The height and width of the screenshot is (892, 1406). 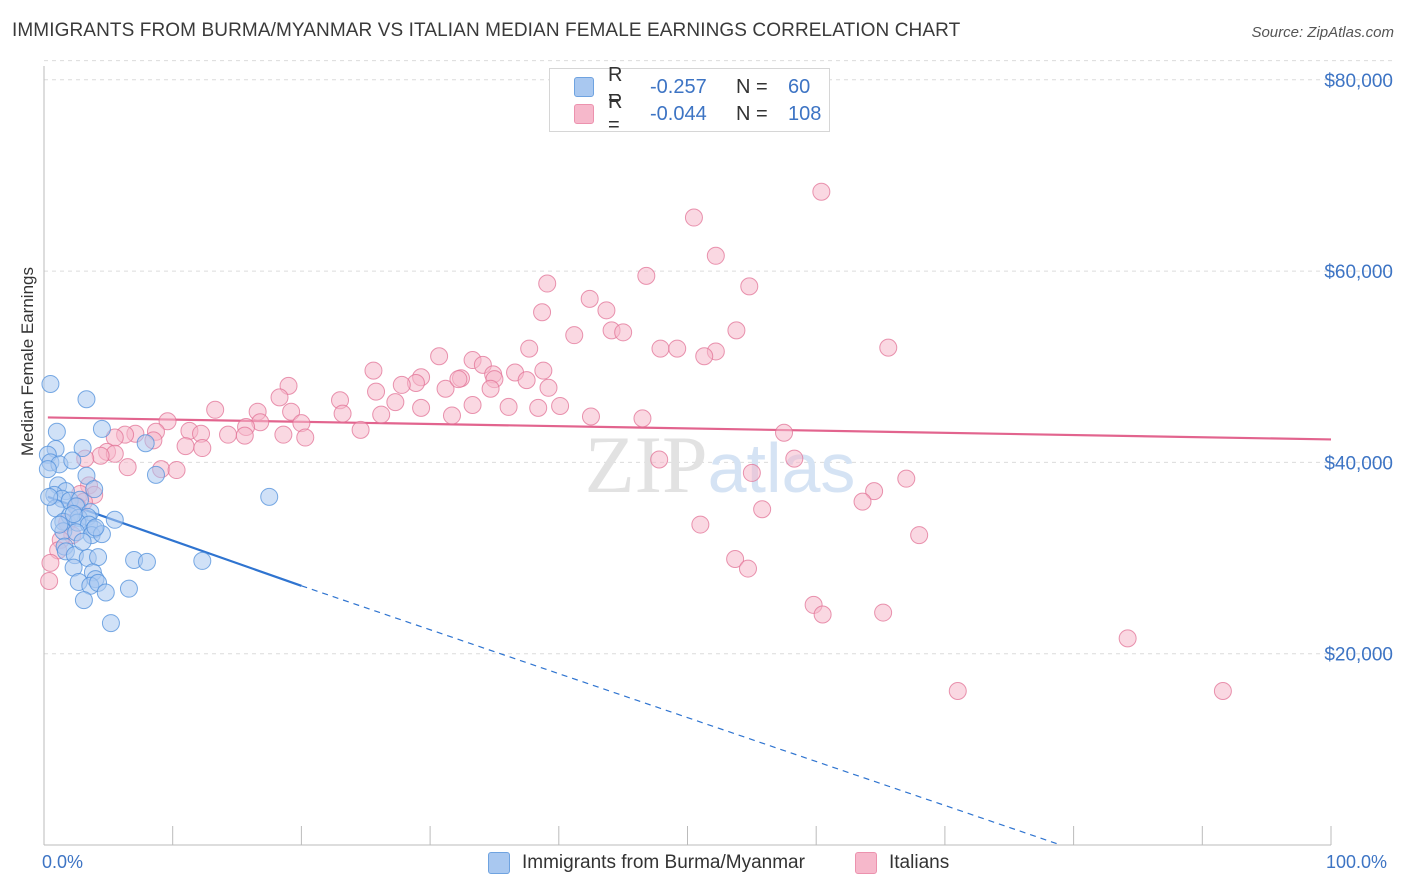 I want to click on stats-legend: R = -0.257 N = 60 R = -0.044 N = 108, so click(x=689, y=100).